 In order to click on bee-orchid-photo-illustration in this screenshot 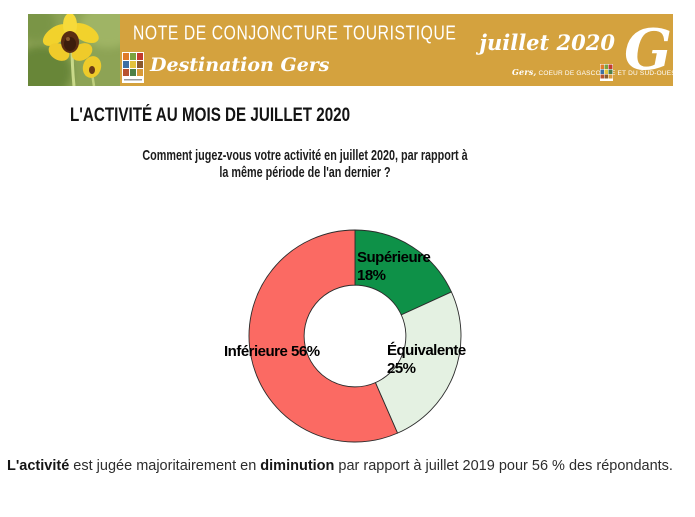, I will do `click(74, 50)`.